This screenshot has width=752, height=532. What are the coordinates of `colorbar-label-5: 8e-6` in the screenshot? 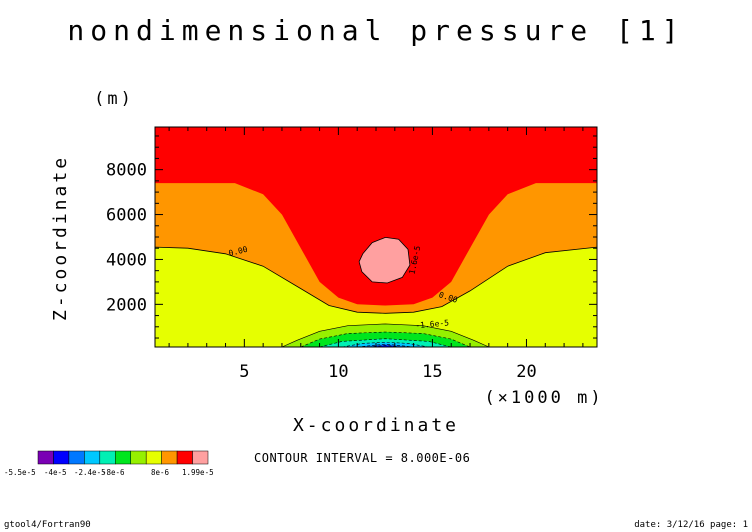 It's located at (160, 472).